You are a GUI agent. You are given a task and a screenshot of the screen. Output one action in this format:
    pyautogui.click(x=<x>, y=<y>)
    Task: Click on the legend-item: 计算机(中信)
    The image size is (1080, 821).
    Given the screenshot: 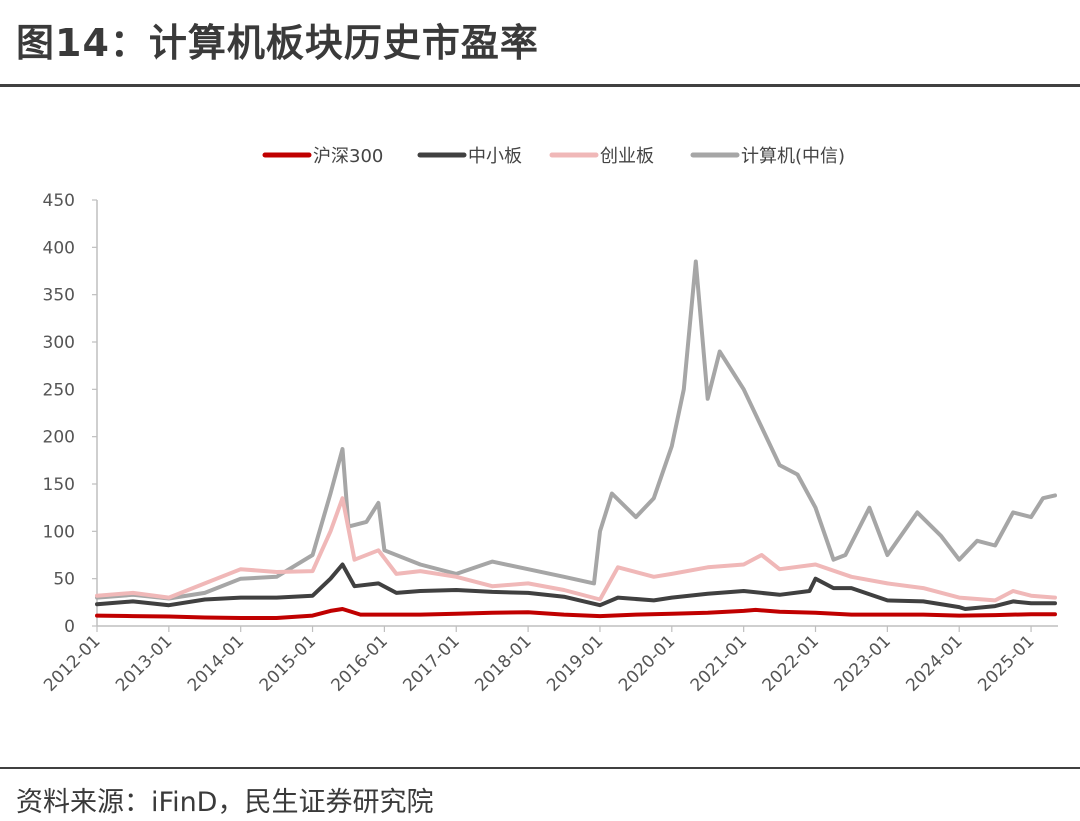 What is the action you would take?
    pyautogui.click(x=767, y=156)
    